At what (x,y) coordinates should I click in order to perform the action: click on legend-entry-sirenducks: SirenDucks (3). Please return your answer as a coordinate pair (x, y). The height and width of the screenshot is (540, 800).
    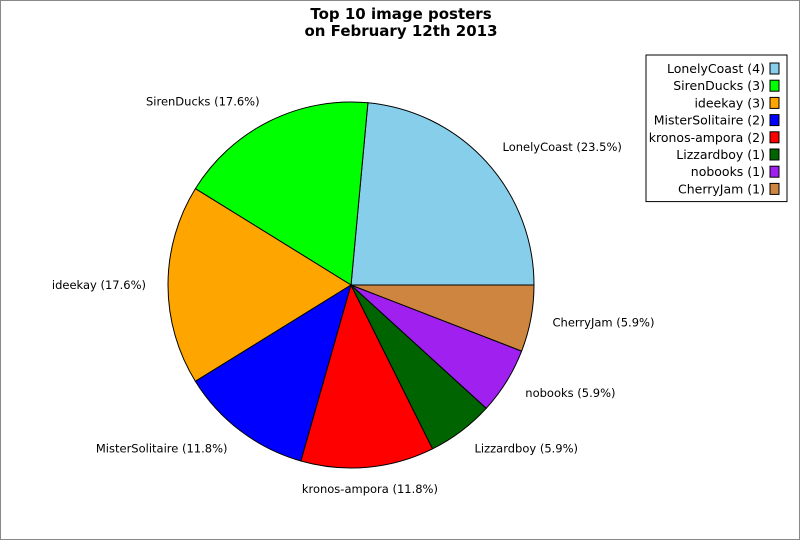
    Looking at the image, I should click on (719, 85).